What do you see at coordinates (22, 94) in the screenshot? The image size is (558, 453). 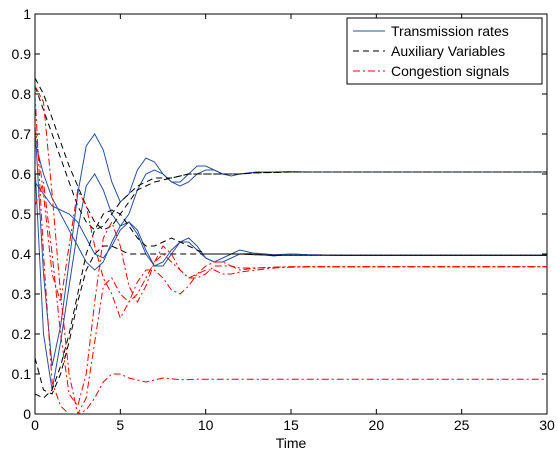 I see `y-tick-label: 0.8` at bounding box center [22, 94].